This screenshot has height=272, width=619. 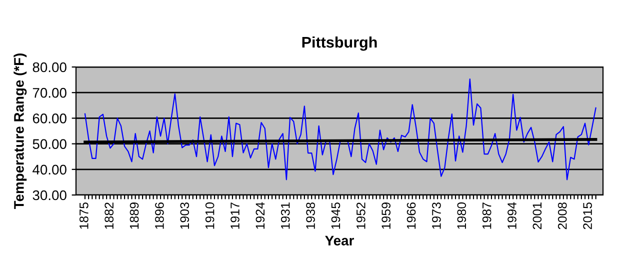 What do you see at coordinates (587, 216) in the screenshot?
I see `x-tick-label: 2015` at bounding box center [587, 216].